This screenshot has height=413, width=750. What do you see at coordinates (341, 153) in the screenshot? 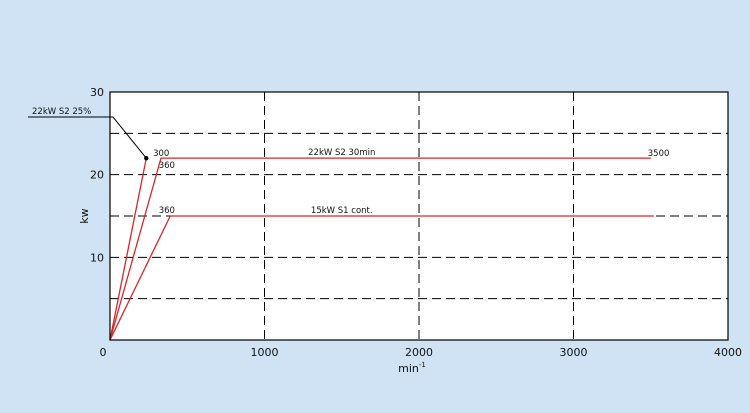
I see `annotation-label: 22kW S2 30min` at bounding box center [341, 153].